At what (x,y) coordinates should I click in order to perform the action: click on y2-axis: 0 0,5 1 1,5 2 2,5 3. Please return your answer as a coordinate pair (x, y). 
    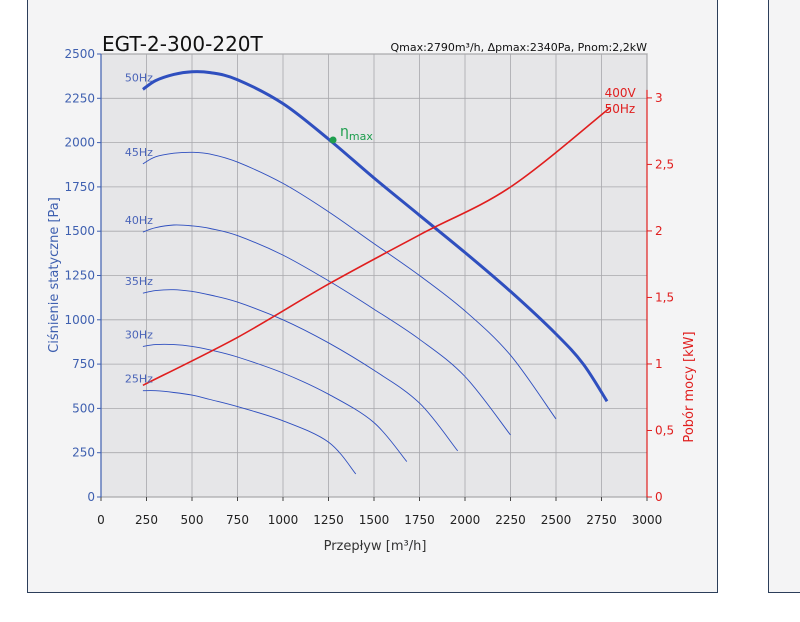
    Looking at the image, I should click on (660, 296).